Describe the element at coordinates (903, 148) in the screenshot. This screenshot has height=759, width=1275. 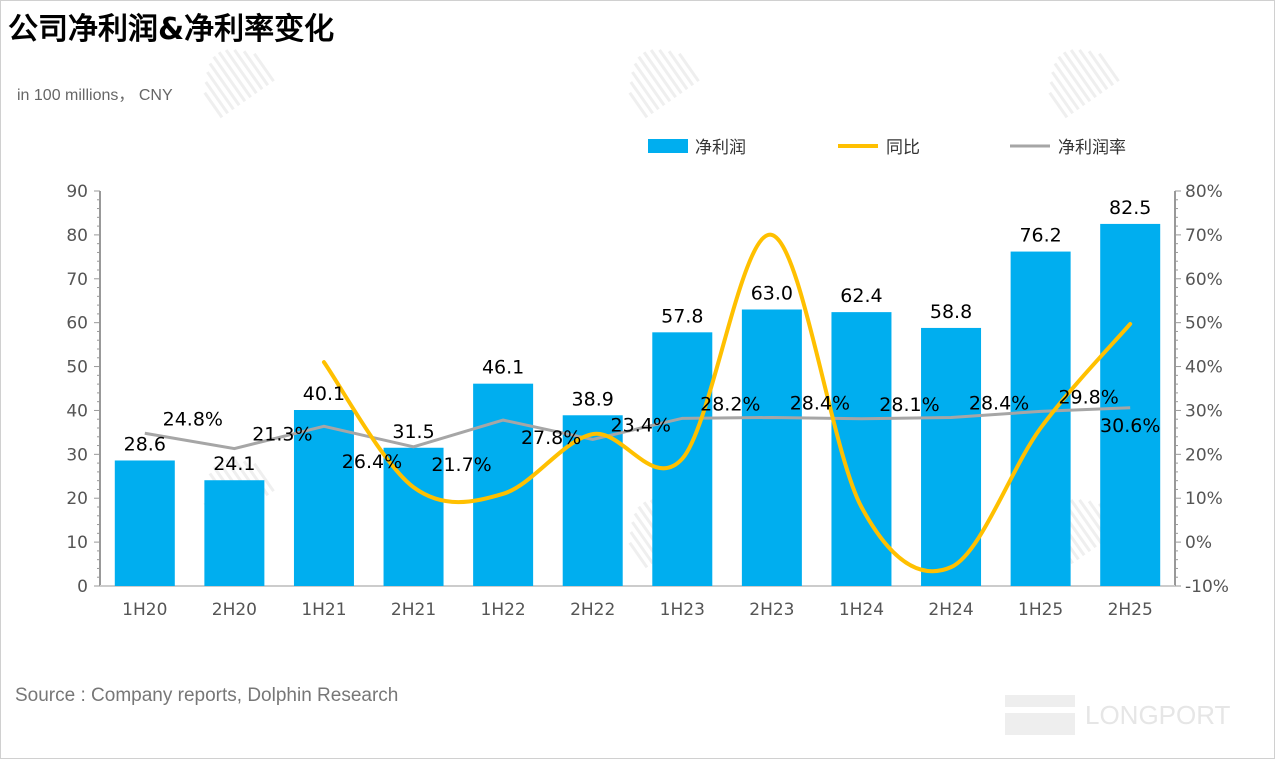
I see `legend-label: 同比` at that location.